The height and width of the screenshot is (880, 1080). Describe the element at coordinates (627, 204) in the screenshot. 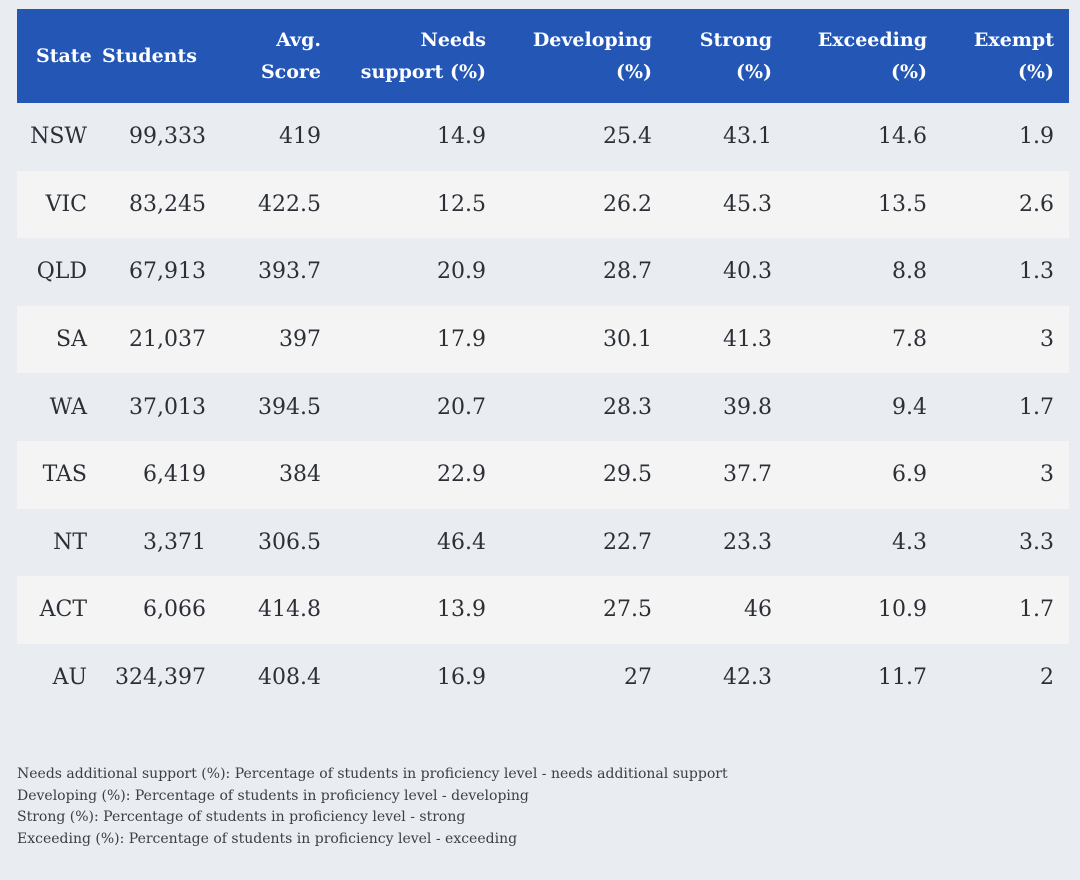

I see `cell-developing: 26.2` at that location.